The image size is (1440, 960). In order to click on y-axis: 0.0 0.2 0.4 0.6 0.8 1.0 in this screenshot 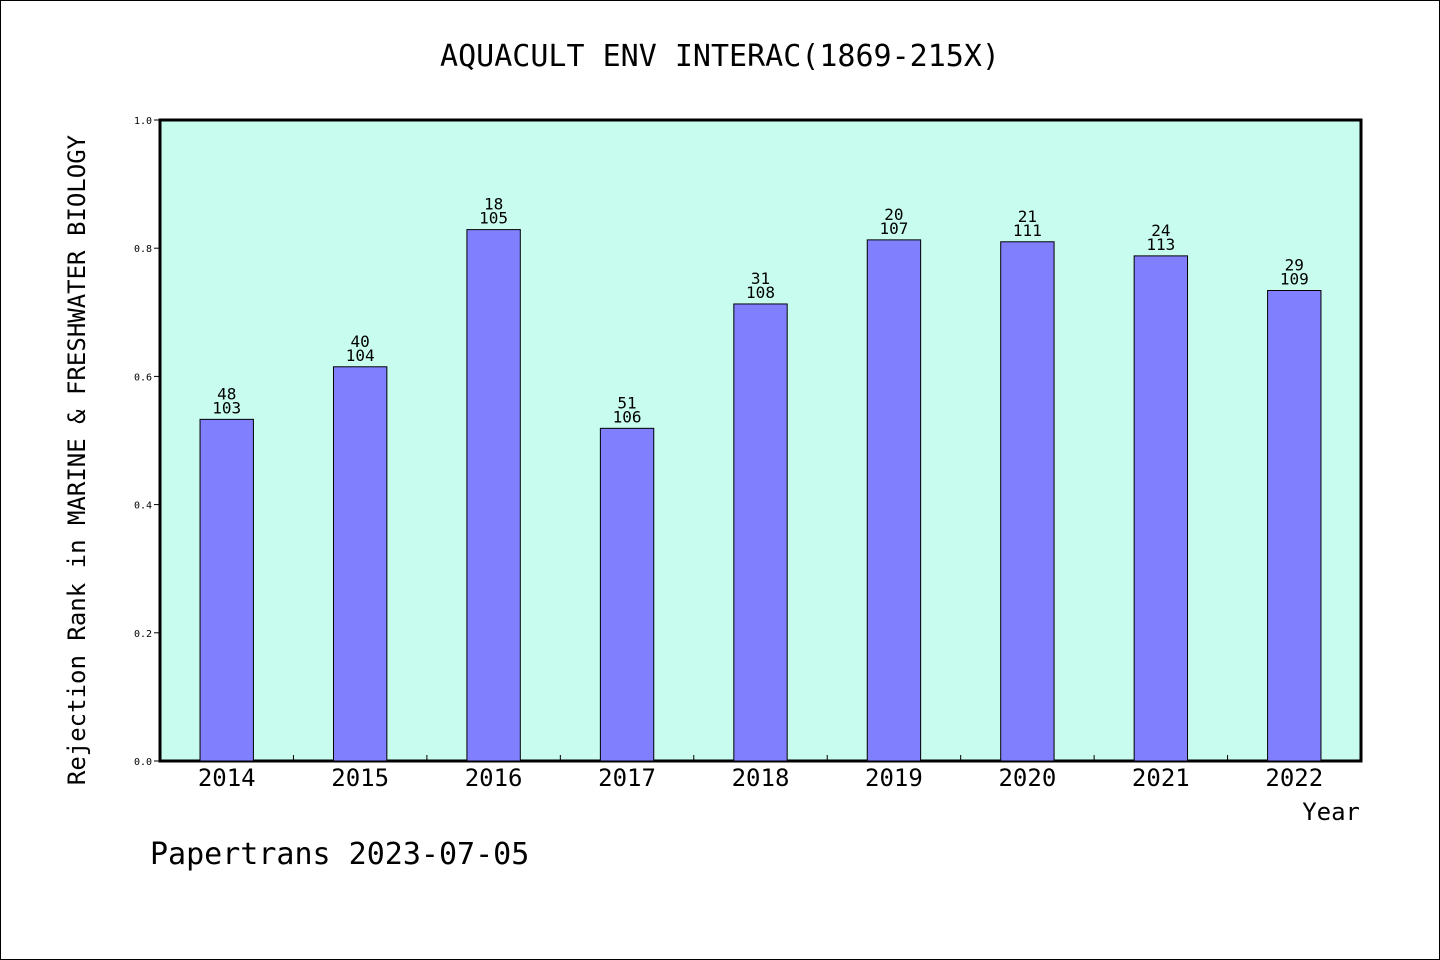, I will do `click(147, 442)`.